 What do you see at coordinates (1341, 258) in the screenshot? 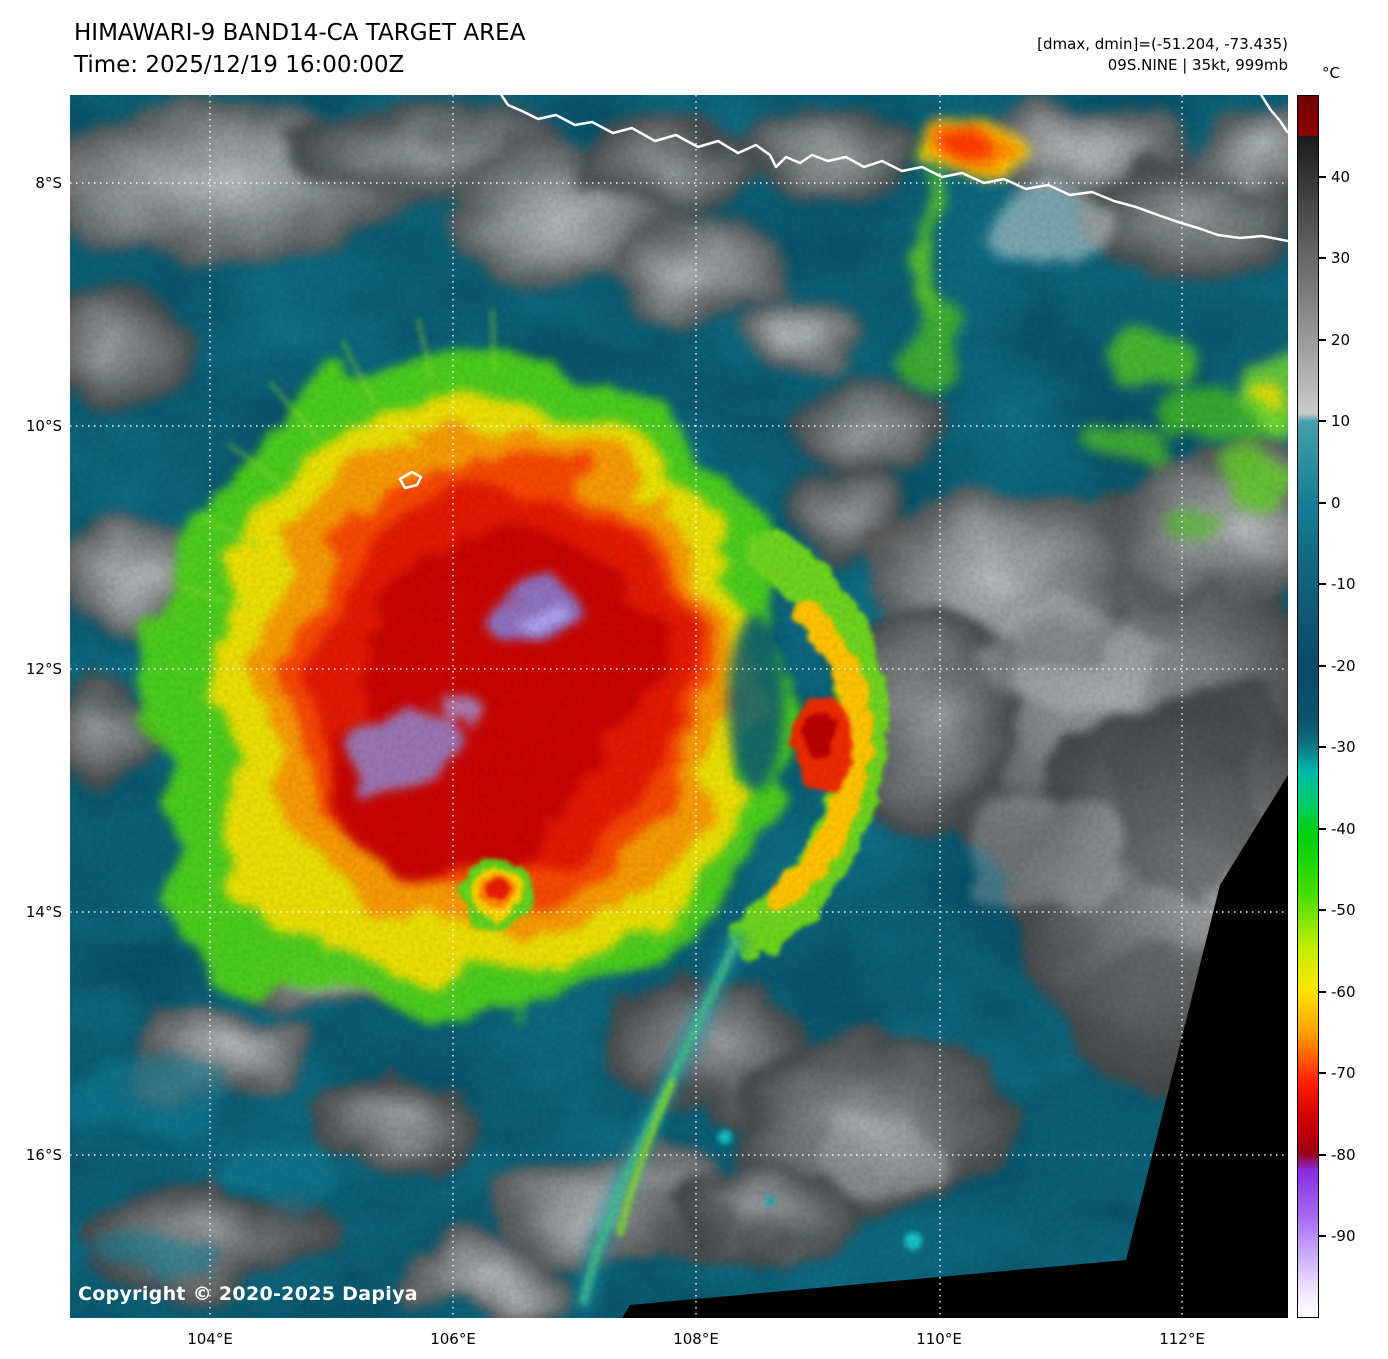
I see `colorbar-tick-label: 30` at bounding box center [1341, 258].